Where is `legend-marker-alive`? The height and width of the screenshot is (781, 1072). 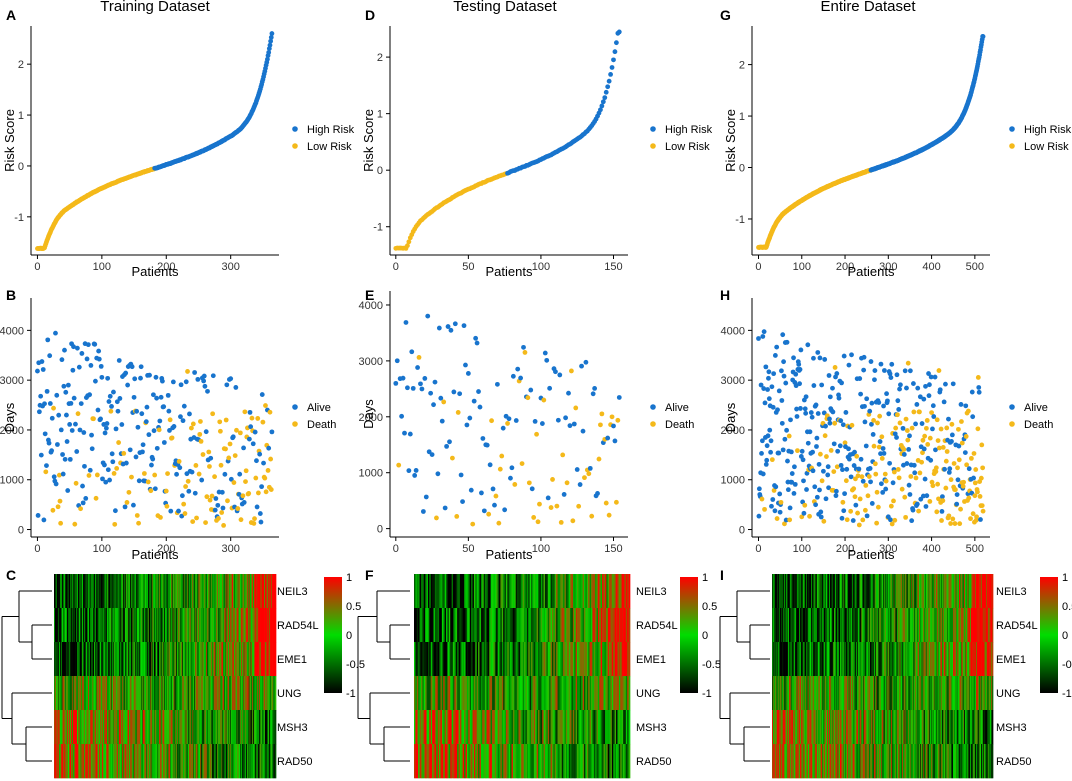
legend-marker-alive is located at coordinates (295, 407).